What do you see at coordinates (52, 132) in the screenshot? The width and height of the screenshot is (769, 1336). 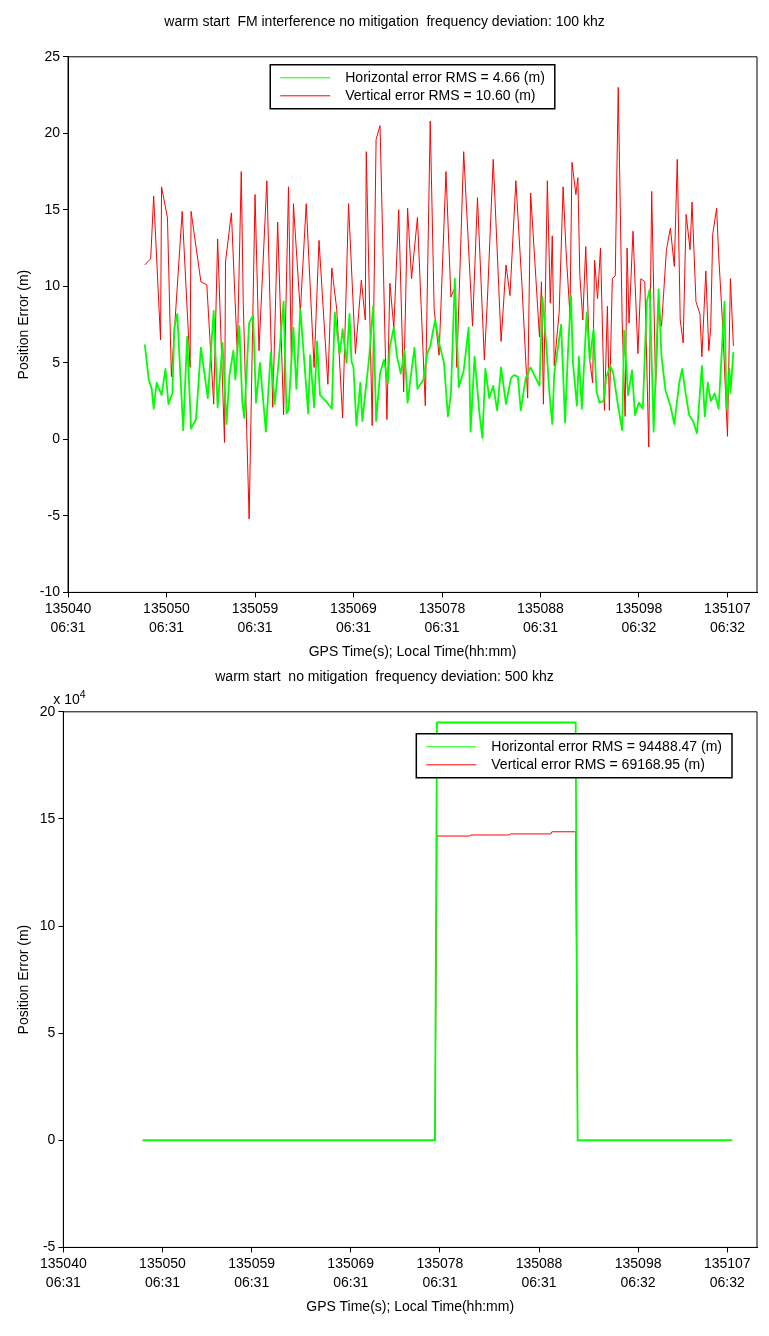 I see `y-tick-label: 20` at bounding box center [52, 132].